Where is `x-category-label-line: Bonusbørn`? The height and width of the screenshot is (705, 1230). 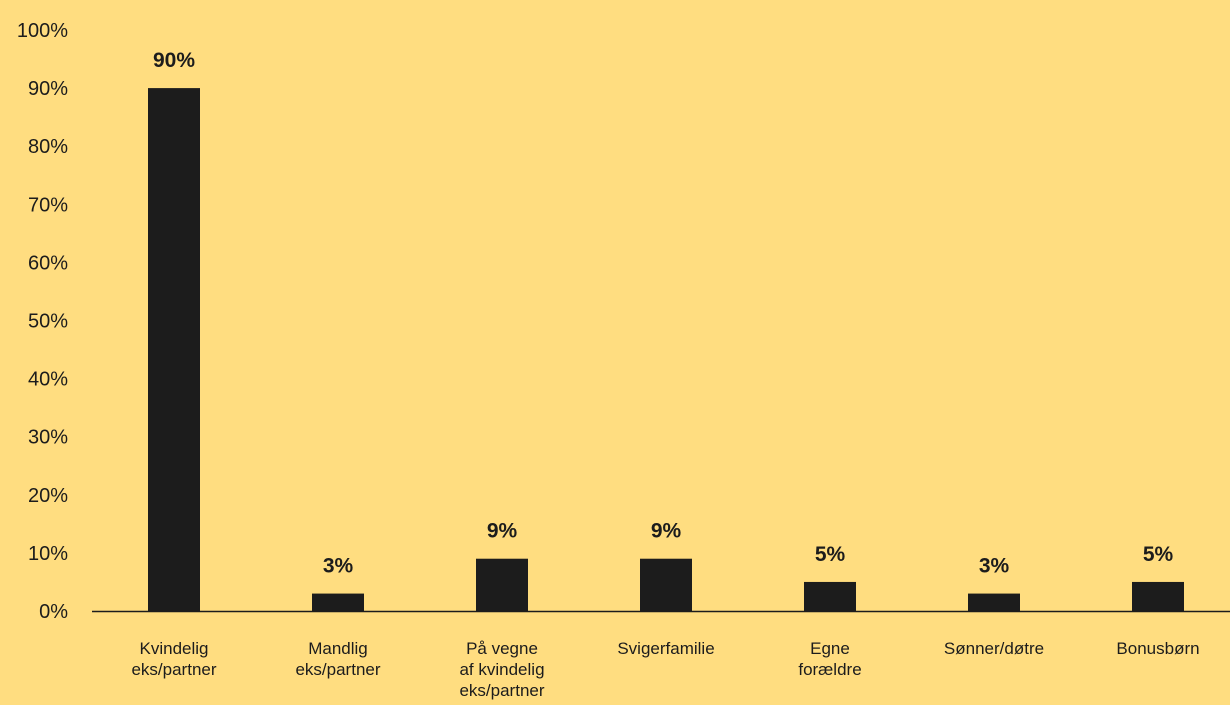 x-category-label-line: Bonusbørn is located at coordinates (1157, 648).